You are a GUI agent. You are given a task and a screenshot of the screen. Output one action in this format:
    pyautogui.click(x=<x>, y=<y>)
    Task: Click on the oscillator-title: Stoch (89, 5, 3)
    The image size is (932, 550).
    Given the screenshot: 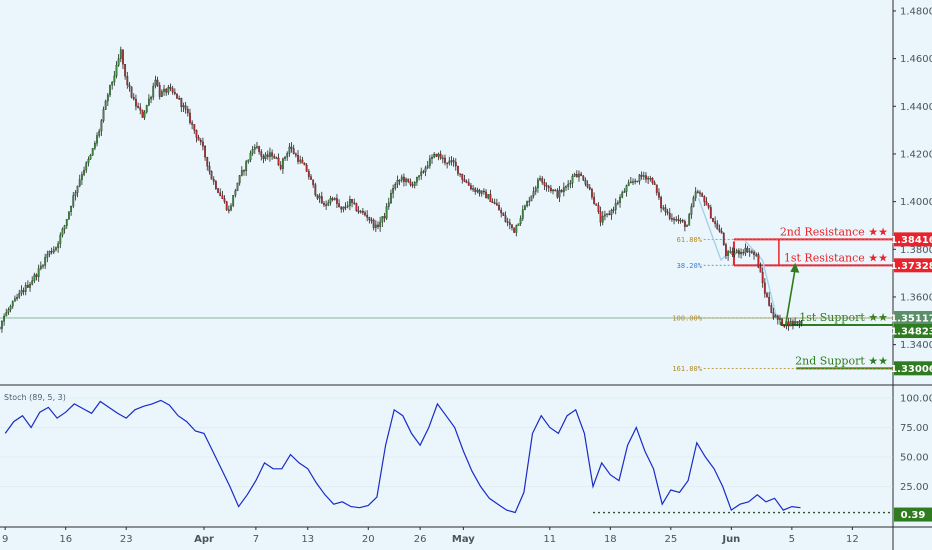 What is the action you would take?
    pyautogui.click(x=35, y=397)
    